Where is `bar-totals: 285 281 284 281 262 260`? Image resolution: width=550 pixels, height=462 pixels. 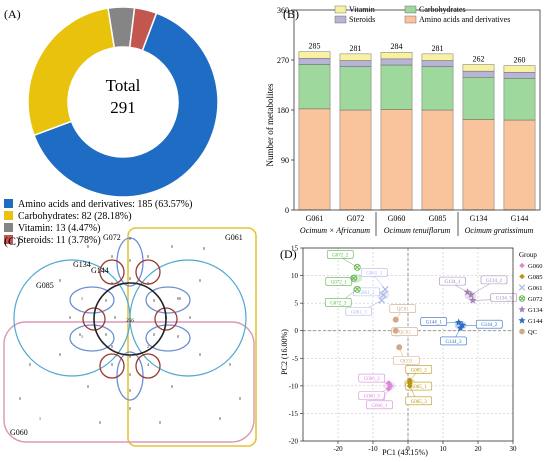 bar-totals: 285 281 284 281 262 260 is located at coordinates (417, 53).